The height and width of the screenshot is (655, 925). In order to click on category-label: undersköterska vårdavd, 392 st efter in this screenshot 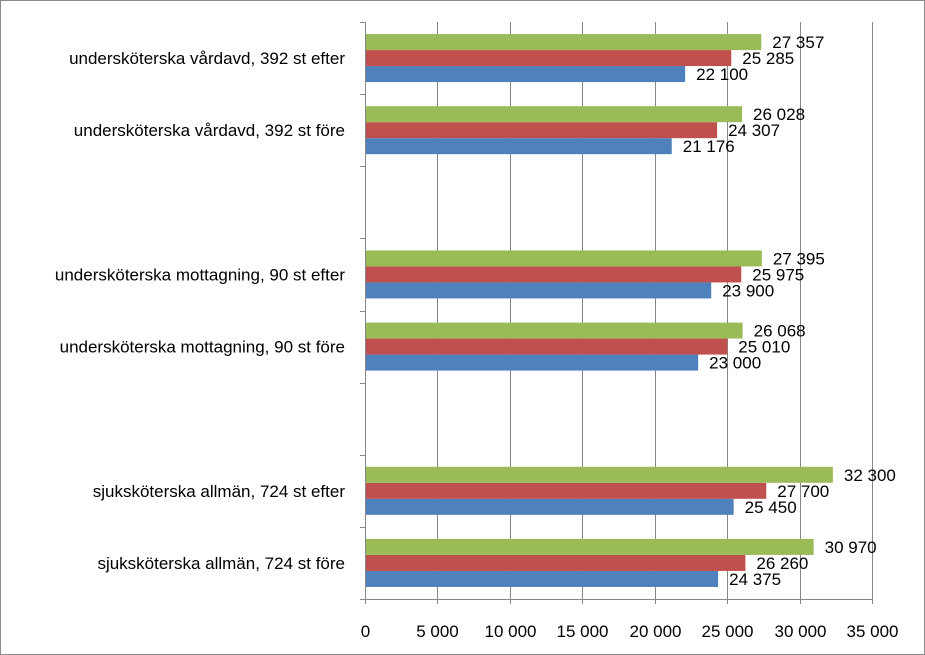, I will do `click(207, 58)`.